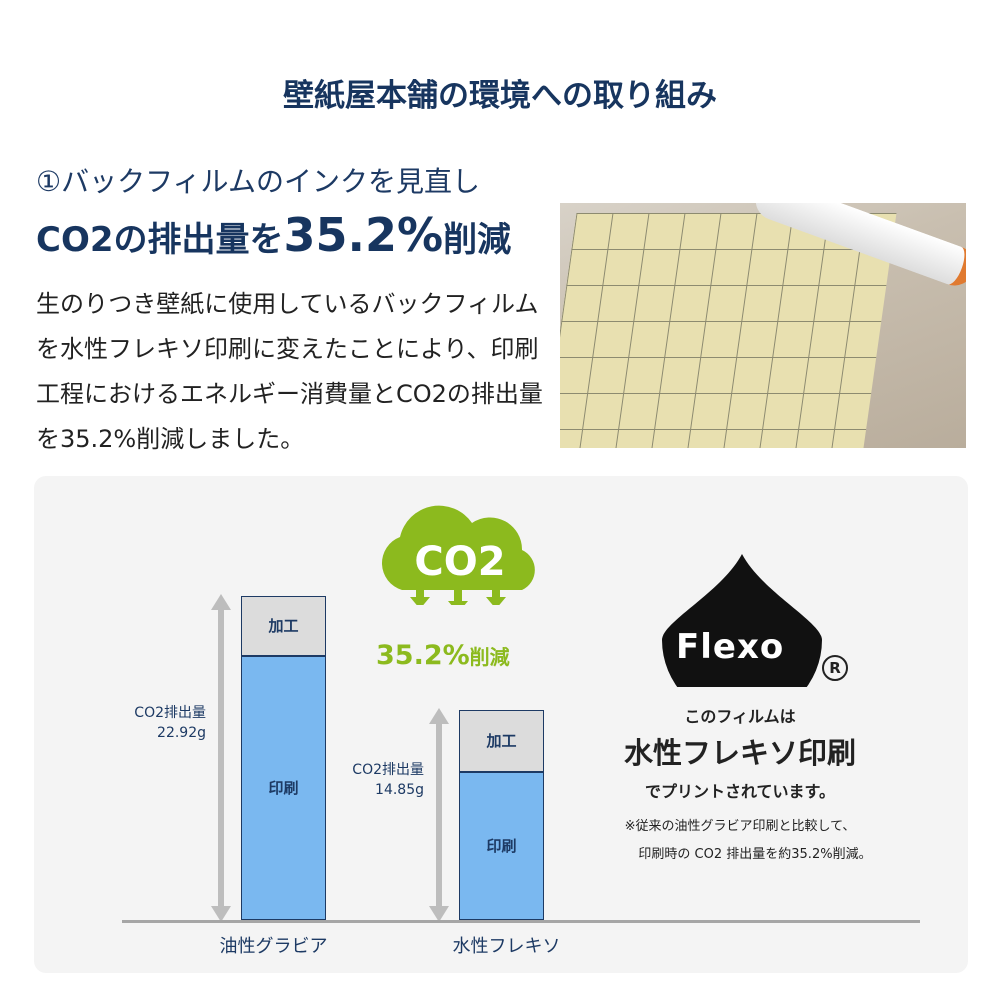  What do you see at coordinates (739, 753) in the screenshot?
I see `flexo-line2: 水性フレキソ印刷` at bounding box center [739, 753].